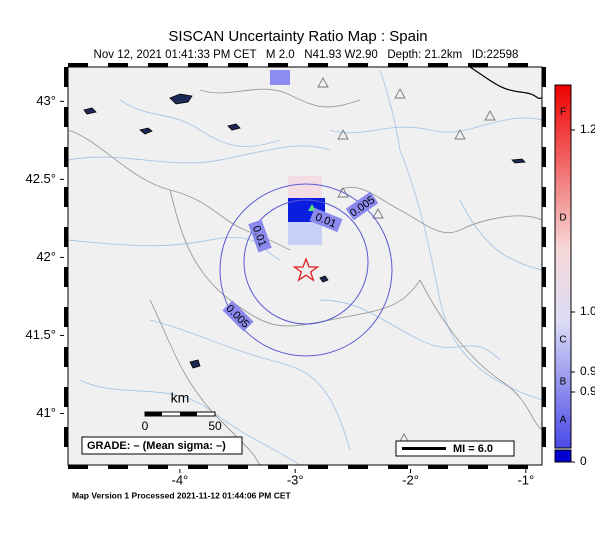  Describe the element at coordinates (180, 398) in the screenshot. I see `scale-title: km` at that location.